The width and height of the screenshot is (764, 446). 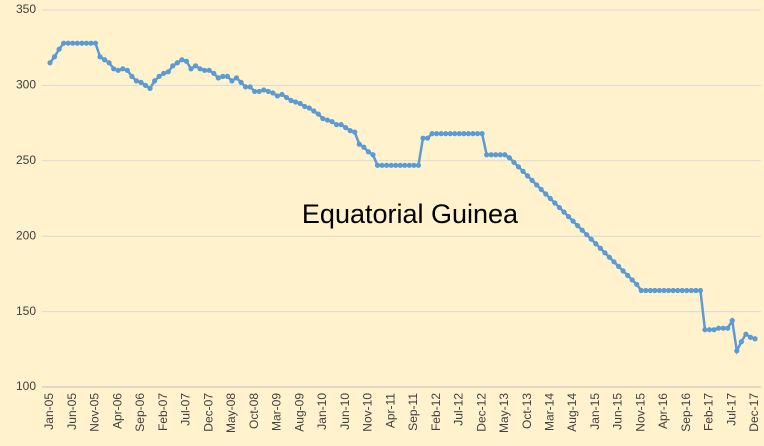 What do you see at coordinates (277, 412) in the screenshot?
I see `x-tick-label: Mar-09` at bounding box center [277, 412].